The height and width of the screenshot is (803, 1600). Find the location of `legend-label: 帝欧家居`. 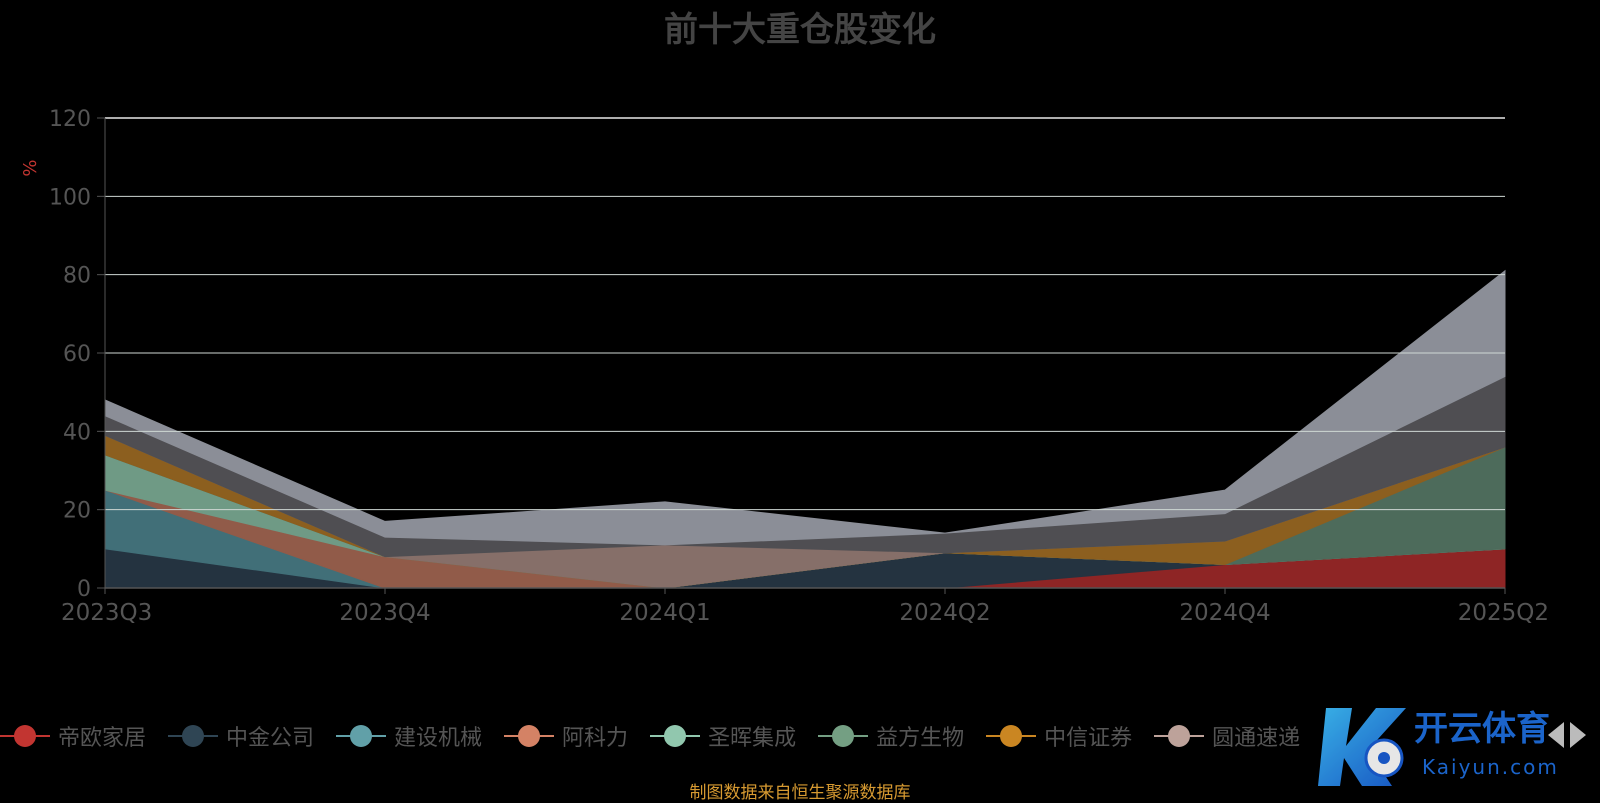

legend-label: 帝欧家居 is located at coordinates (102, 738).